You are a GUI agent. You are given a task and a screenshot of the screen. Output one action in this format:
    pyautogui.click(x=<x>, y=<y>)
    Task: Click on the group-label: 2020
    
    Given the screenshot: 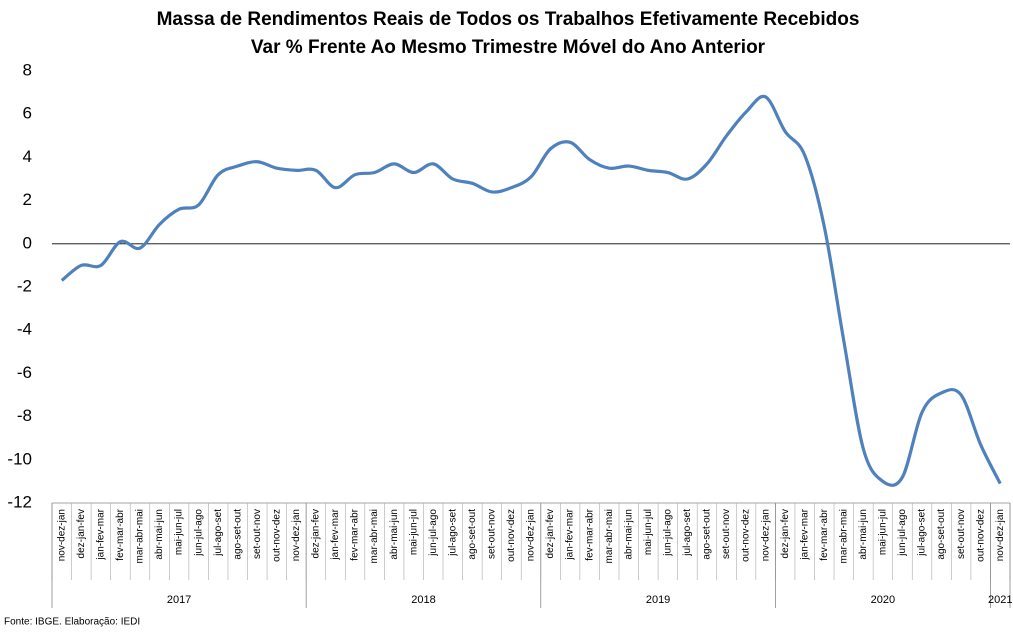 What is the action you would take?
    pyautogui.click(x=883, y=600)
    